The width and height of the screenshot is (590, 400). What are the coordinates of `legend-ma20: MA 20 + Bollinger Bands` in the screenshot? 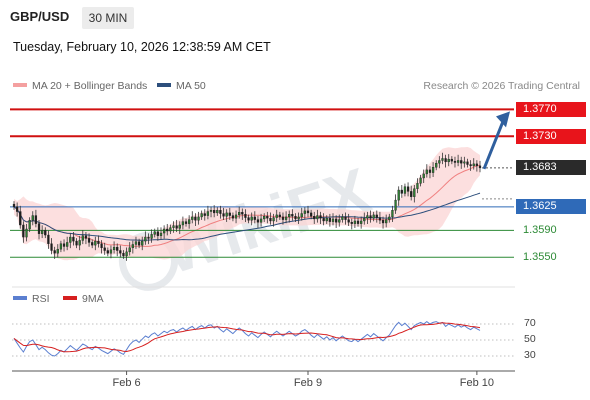 It's located at (80, 86).